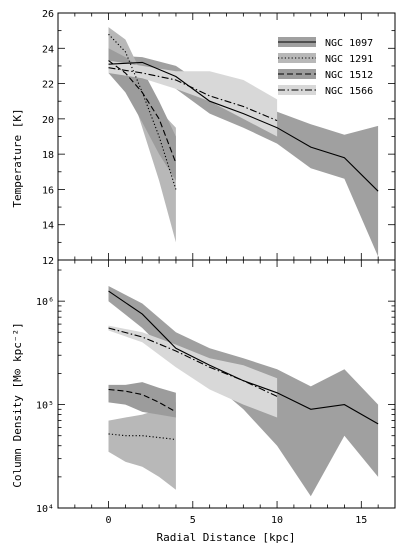 This screenshot has width=415, height=553. I want to click on temperature-axis-label: Temperature [K], so click(17, 157).